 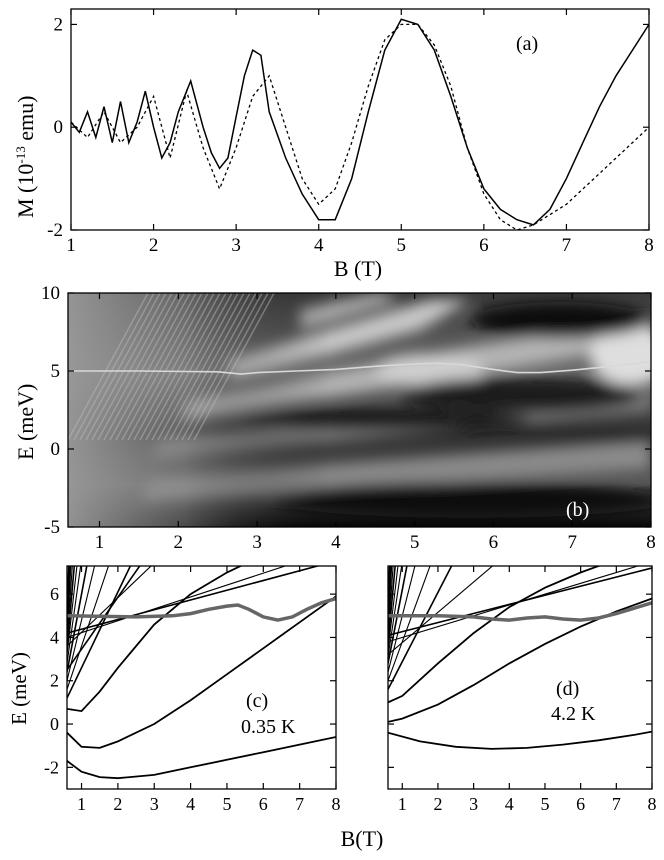 What do you see at coordinates (567, 689) in the screenshot?
I see `panel-d-label: (d)` at bounding box center [567, 689].